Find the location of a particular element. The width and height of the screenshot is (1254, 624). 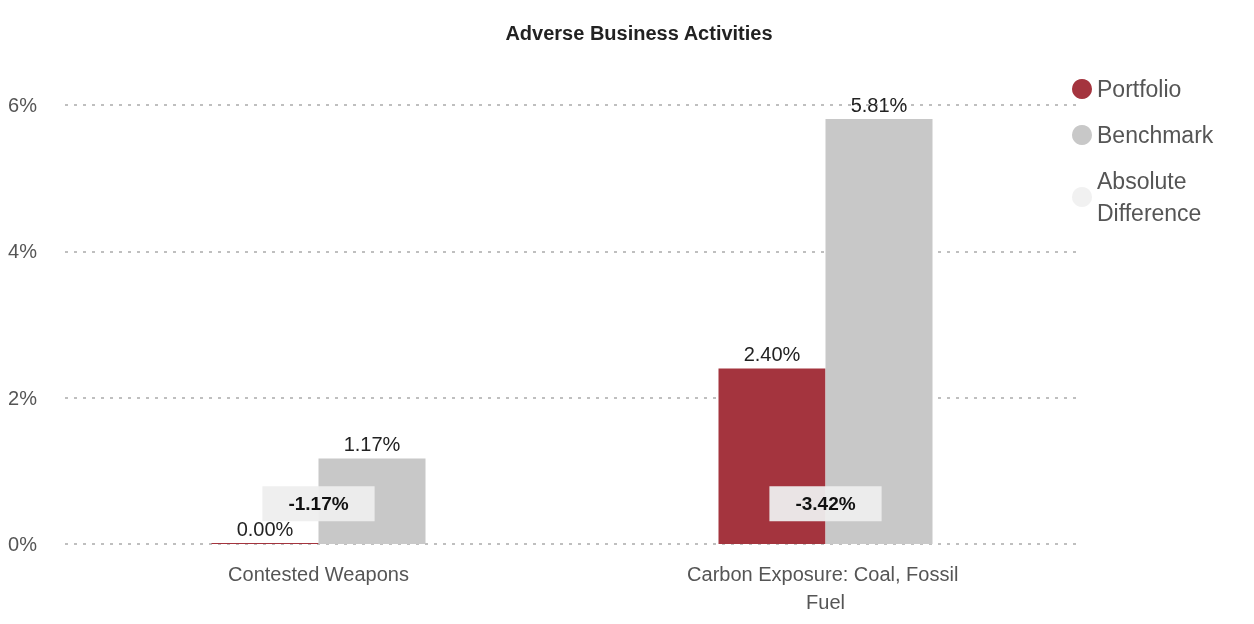

y-tick-label: 2% is located at coordinates (23, 397).